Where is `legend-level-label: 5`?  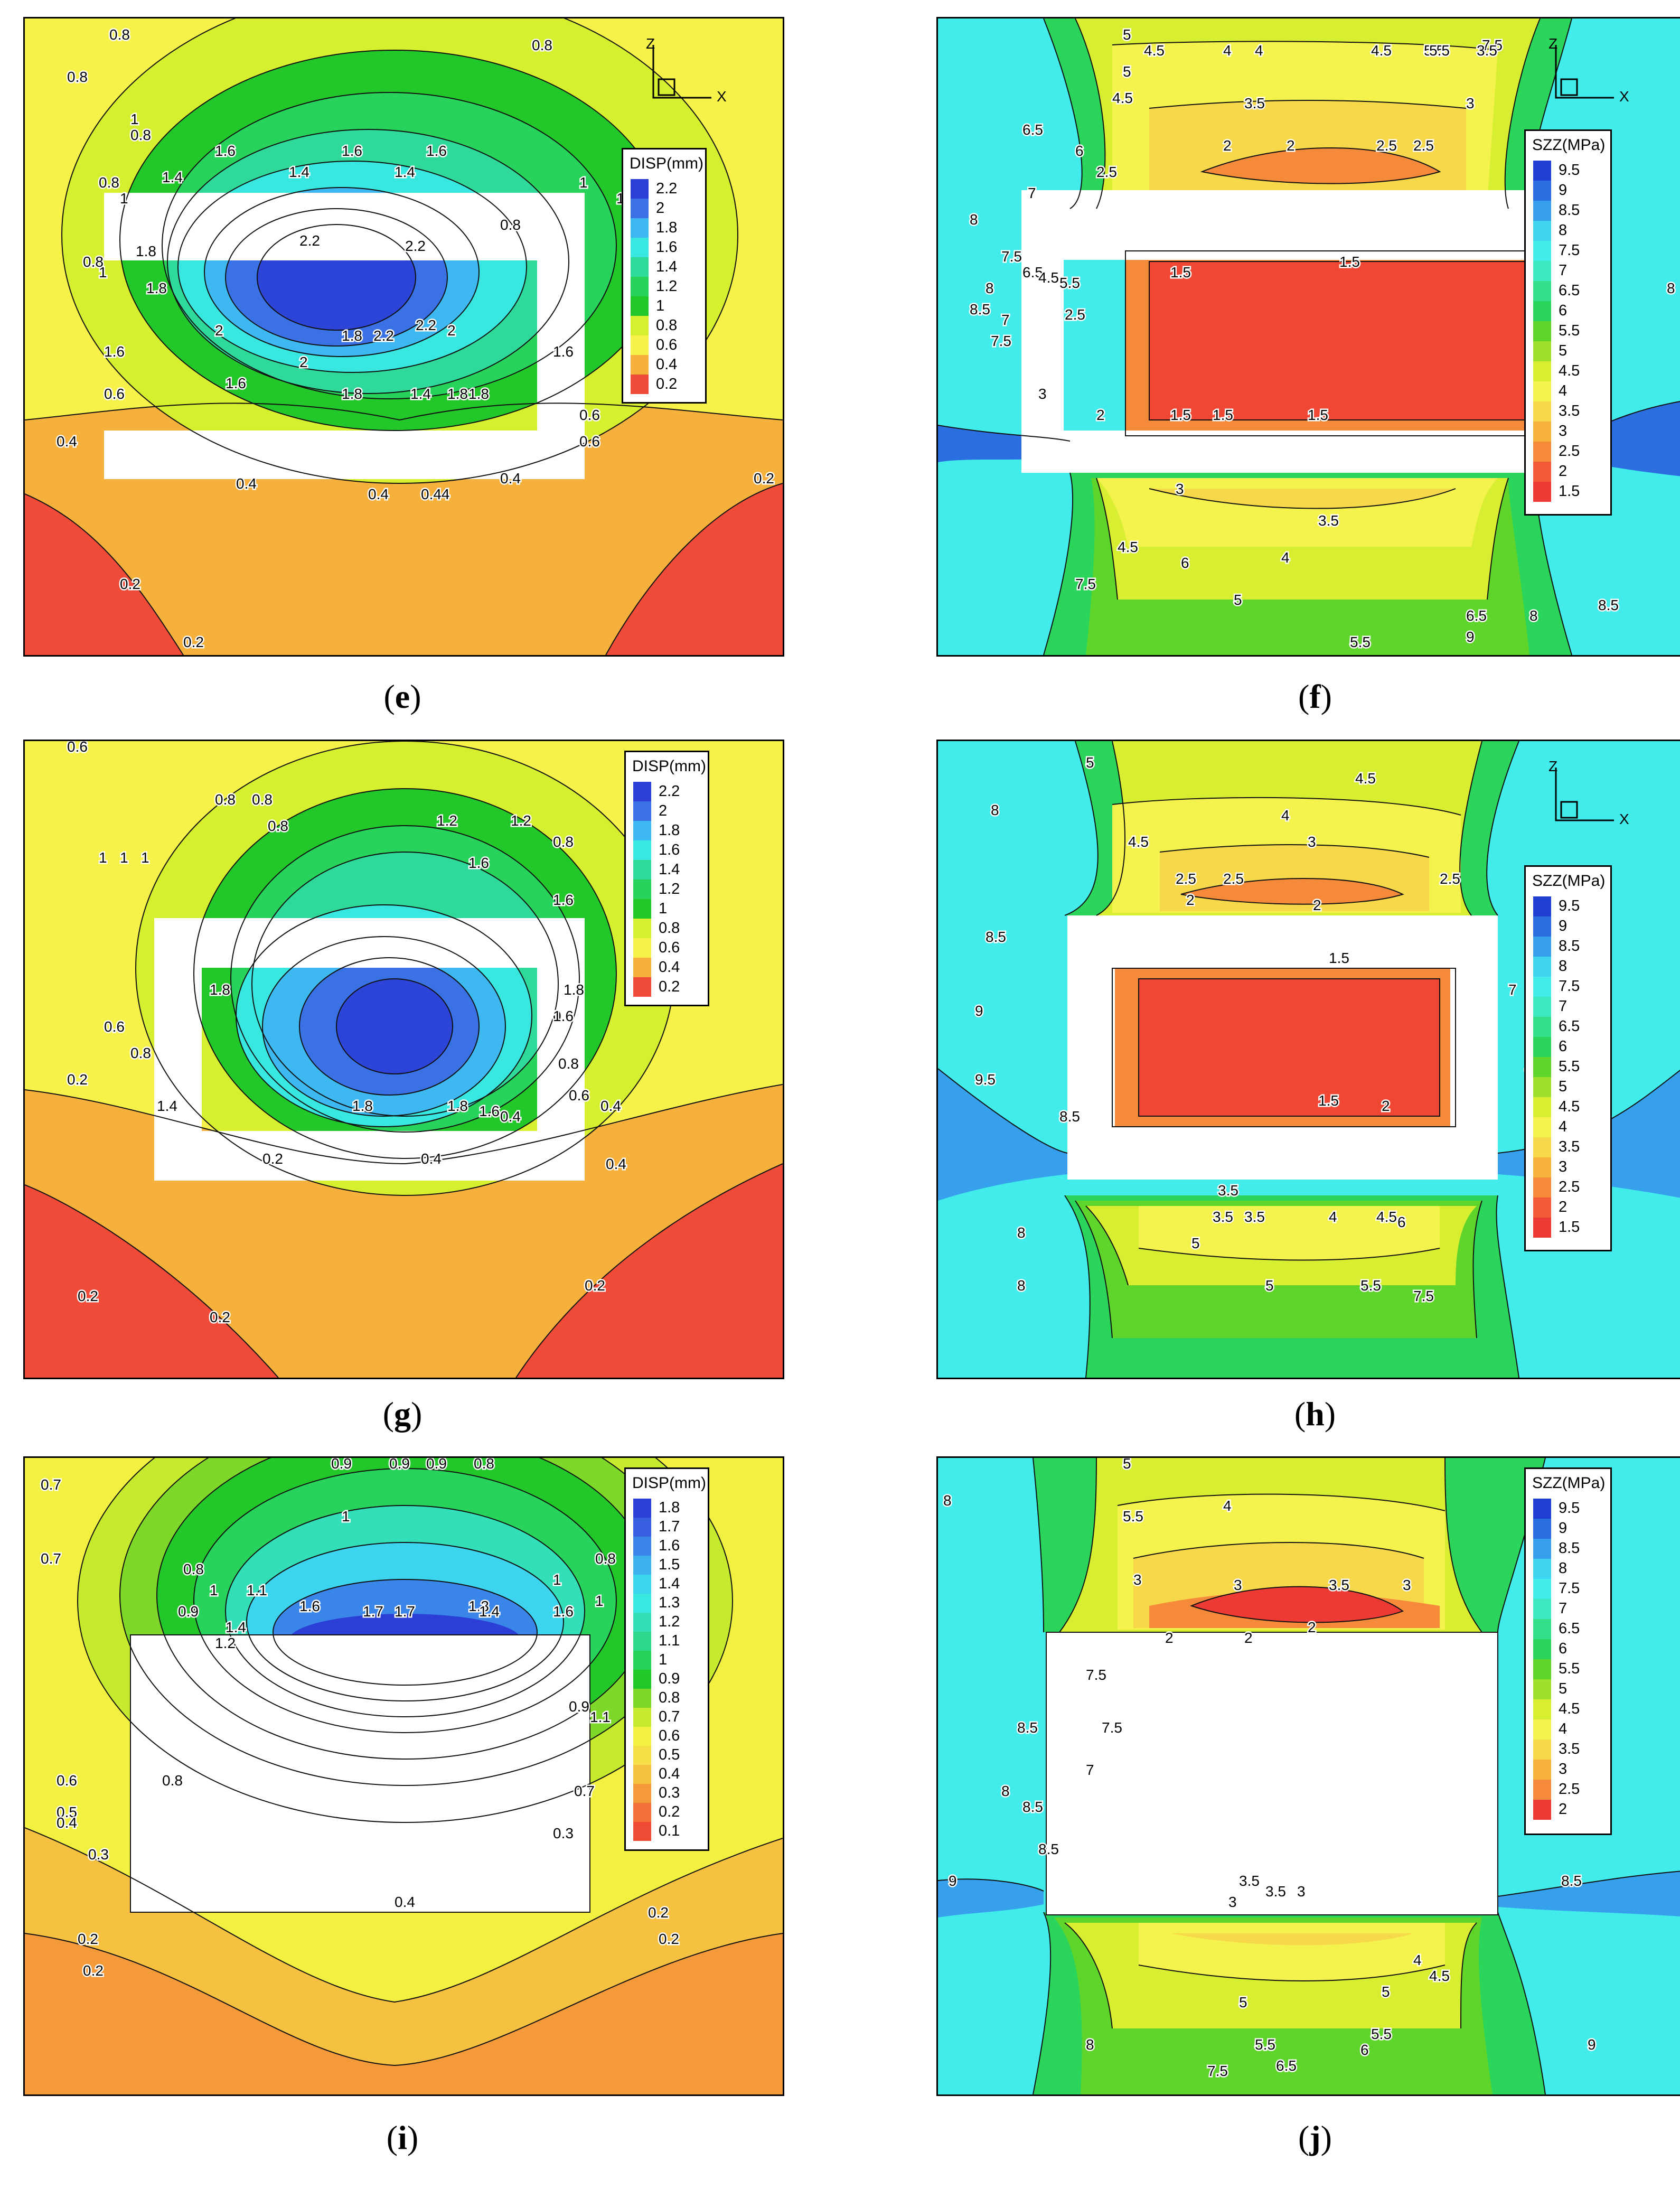 legend-level-label: 5 is located at coordinates (1563, 1086).